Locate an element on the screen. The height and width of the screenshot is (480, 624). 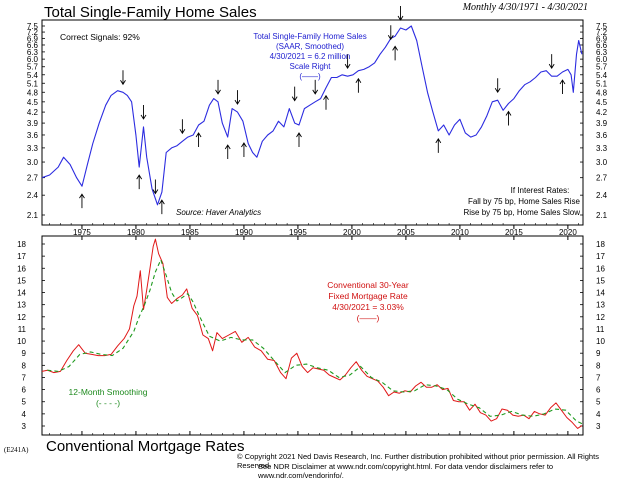
y-tick-label-right: 6.6 is located at coordinates (602, 45).